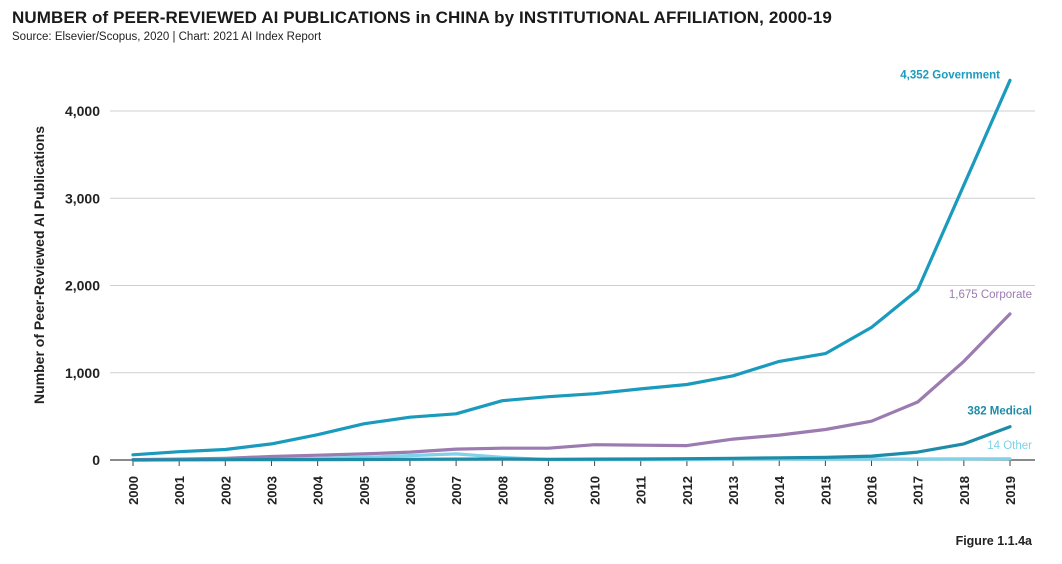 The image size is (1062, 564). I want to click on x-tick-label: 2006, so click(410, 490).